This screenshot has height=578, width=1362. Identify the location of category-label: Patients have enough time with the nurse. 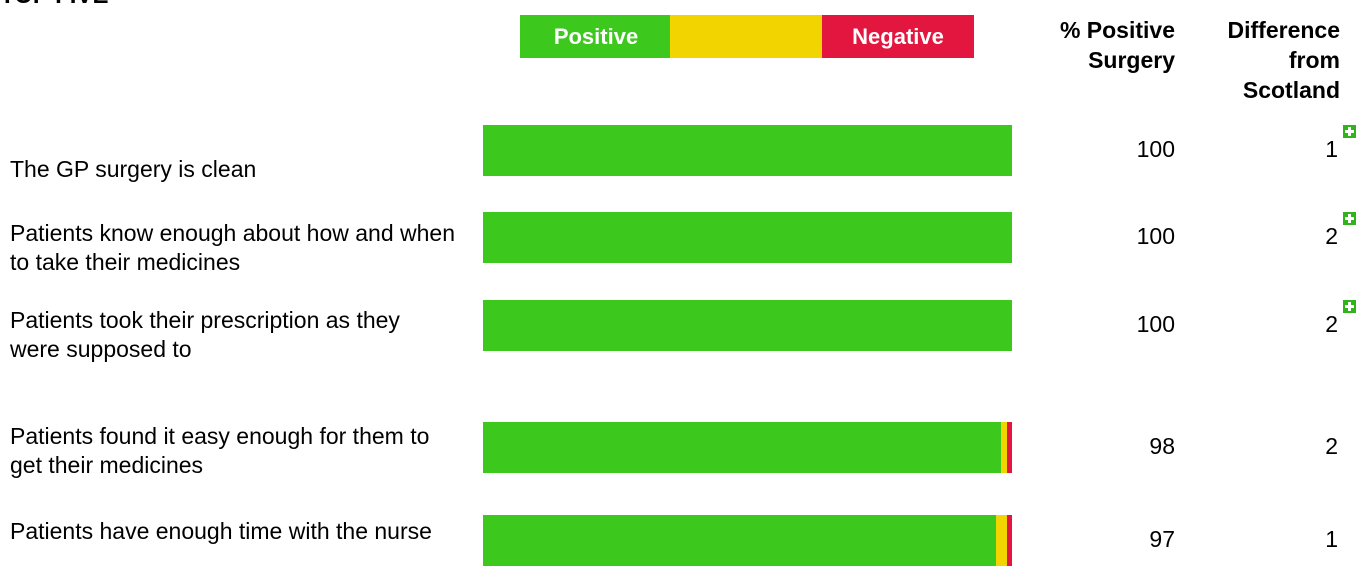
(221, 531).